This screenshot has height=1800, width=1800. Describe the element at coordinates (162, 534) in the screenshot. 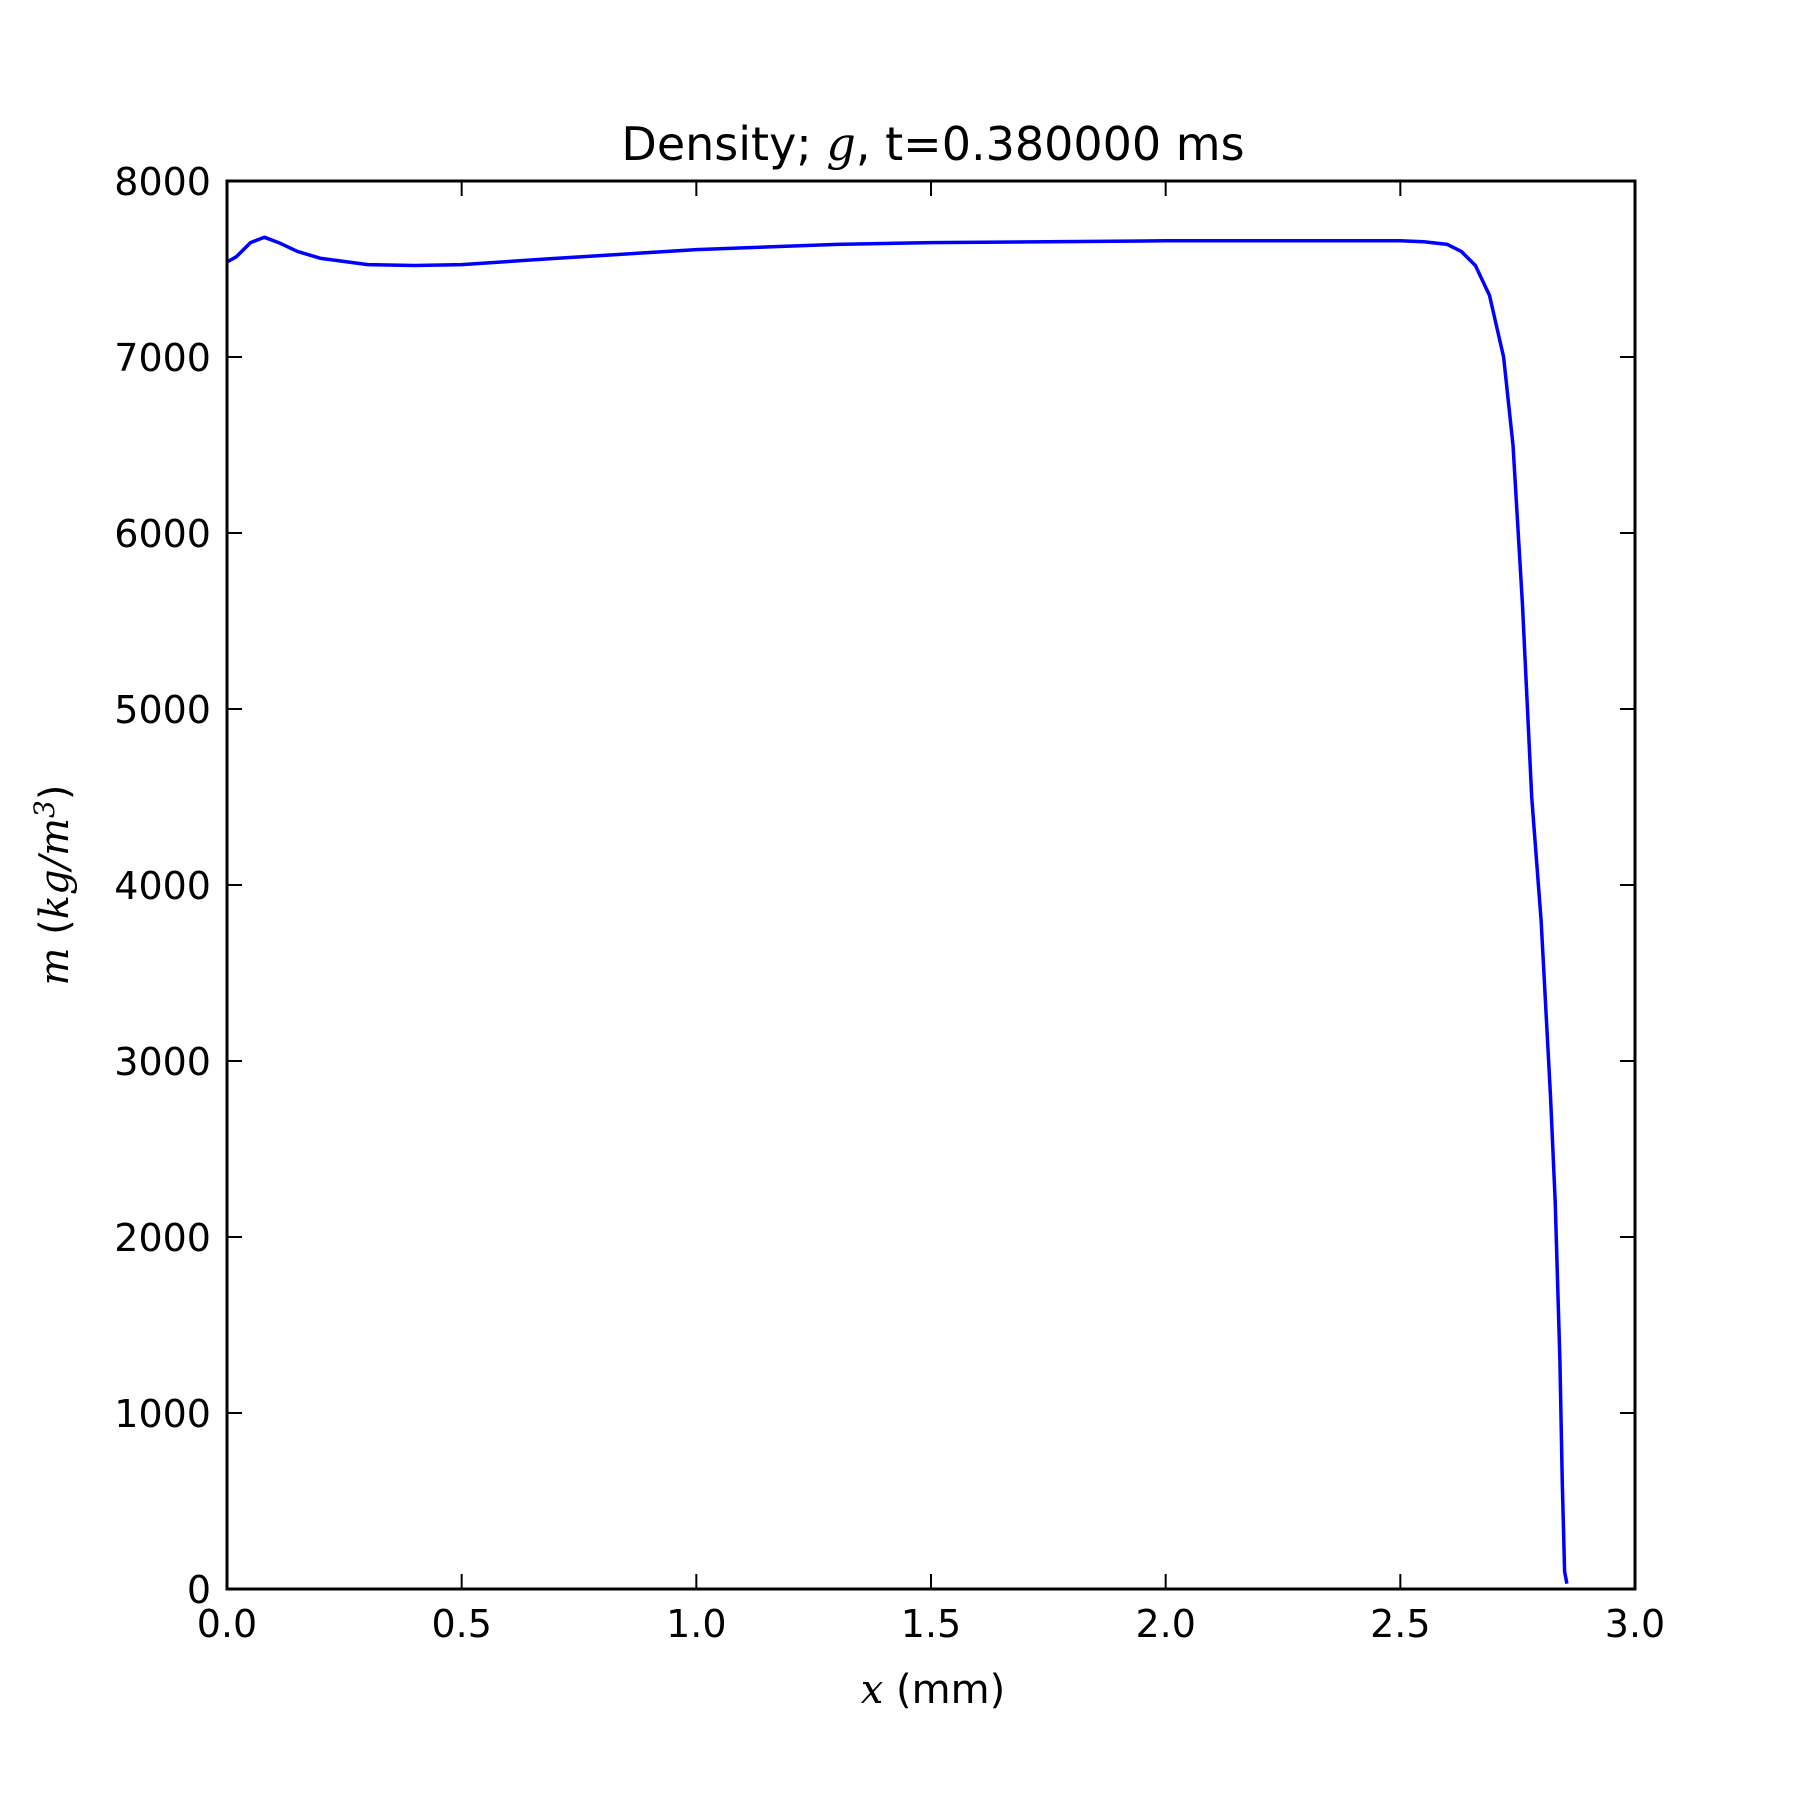

I see `y-tick-label: 6000` at that location.